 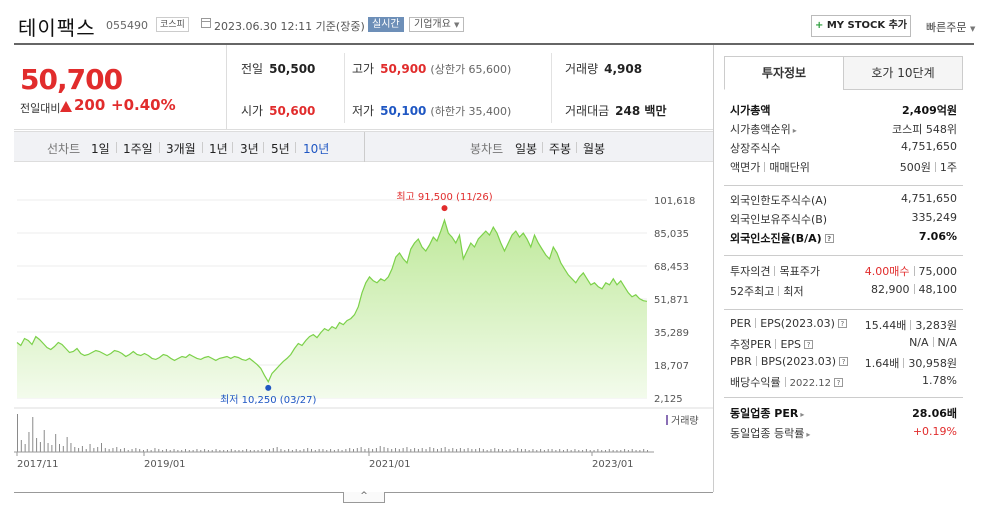 I want to click on market-cap-rank-value: 코스피 548위, so click(x=924, y=129).